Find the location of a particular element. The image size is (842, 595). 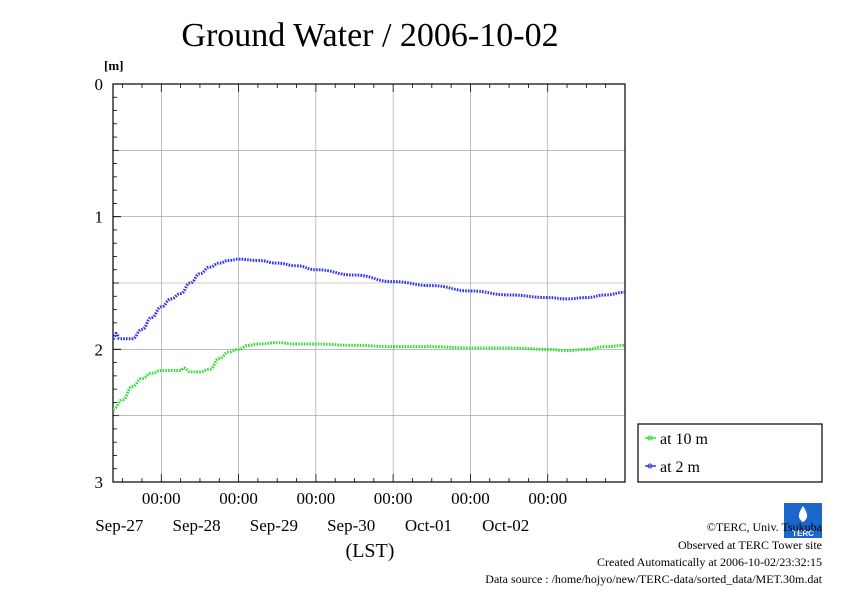

y-tick-label: 3 is located at coordinates (99, 482).